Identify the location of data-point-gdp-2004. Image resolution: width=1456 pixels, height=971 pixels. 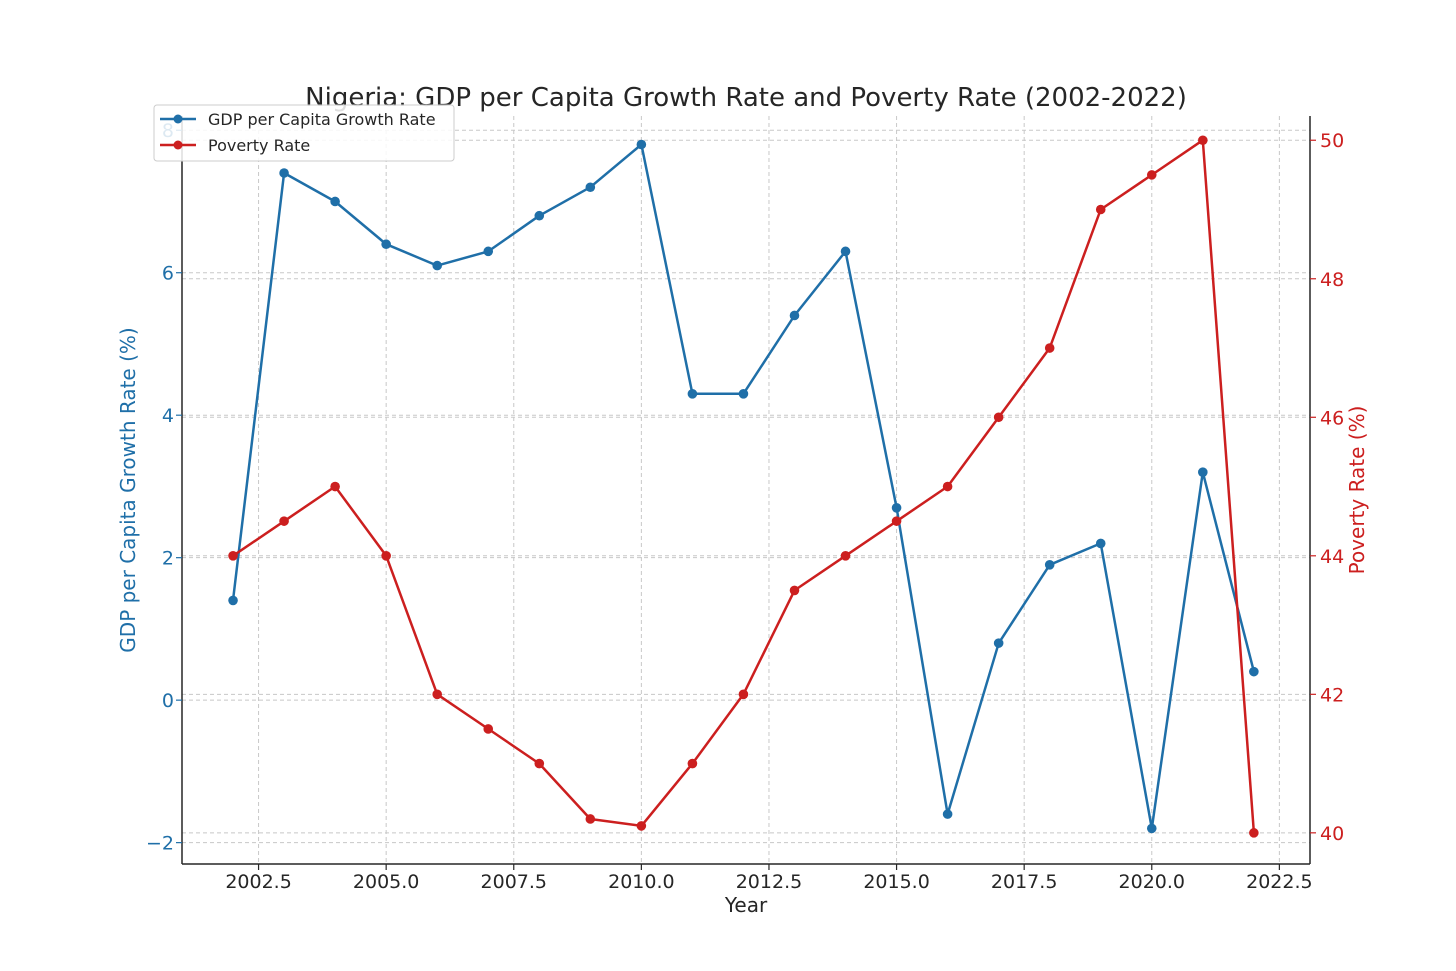
(335, 201).